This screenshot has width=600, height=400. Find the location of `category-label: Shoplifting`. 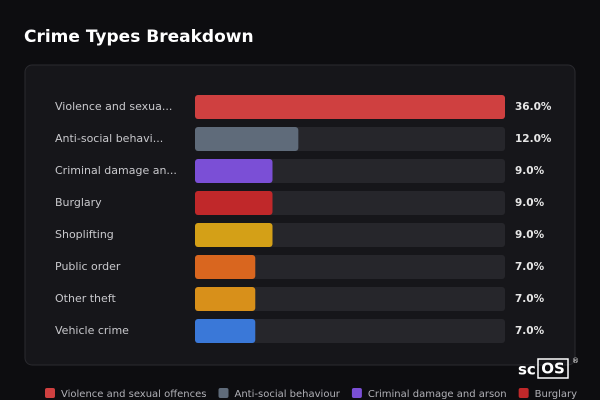

category-label: Shoplifting is located at coordinates (84, 234).